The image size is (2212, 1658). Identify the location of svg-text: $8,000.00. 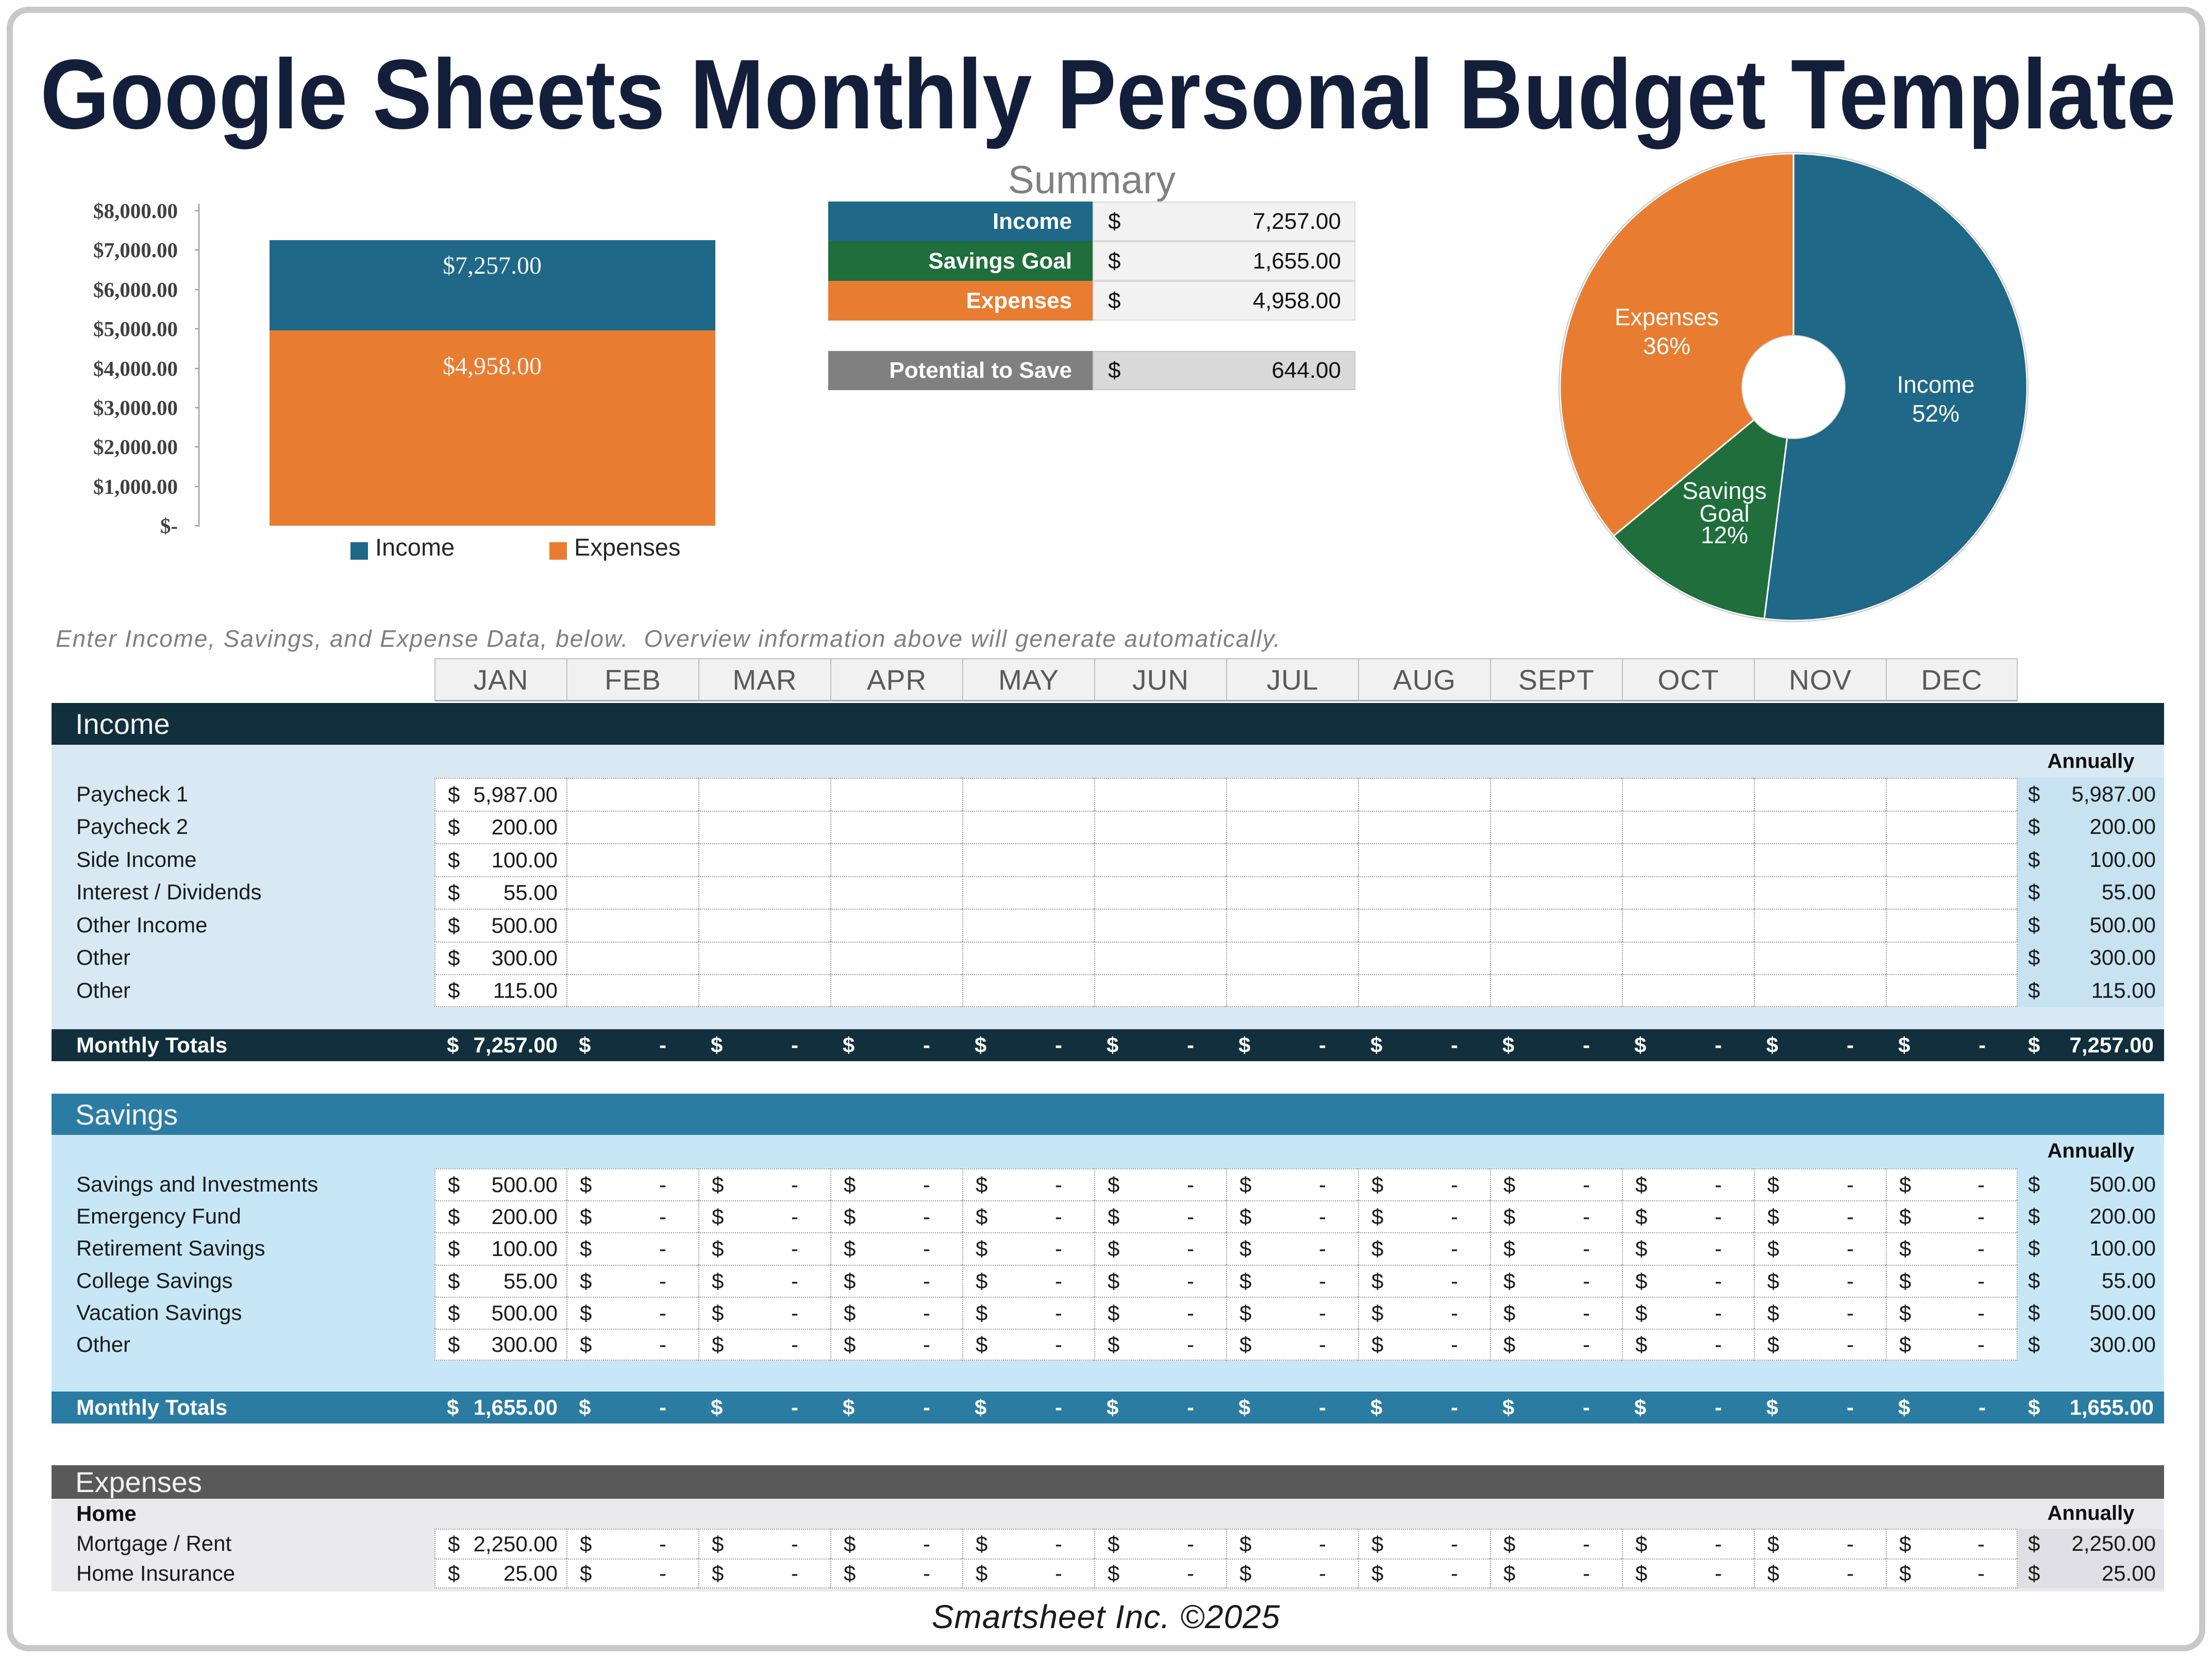
(135, 211).